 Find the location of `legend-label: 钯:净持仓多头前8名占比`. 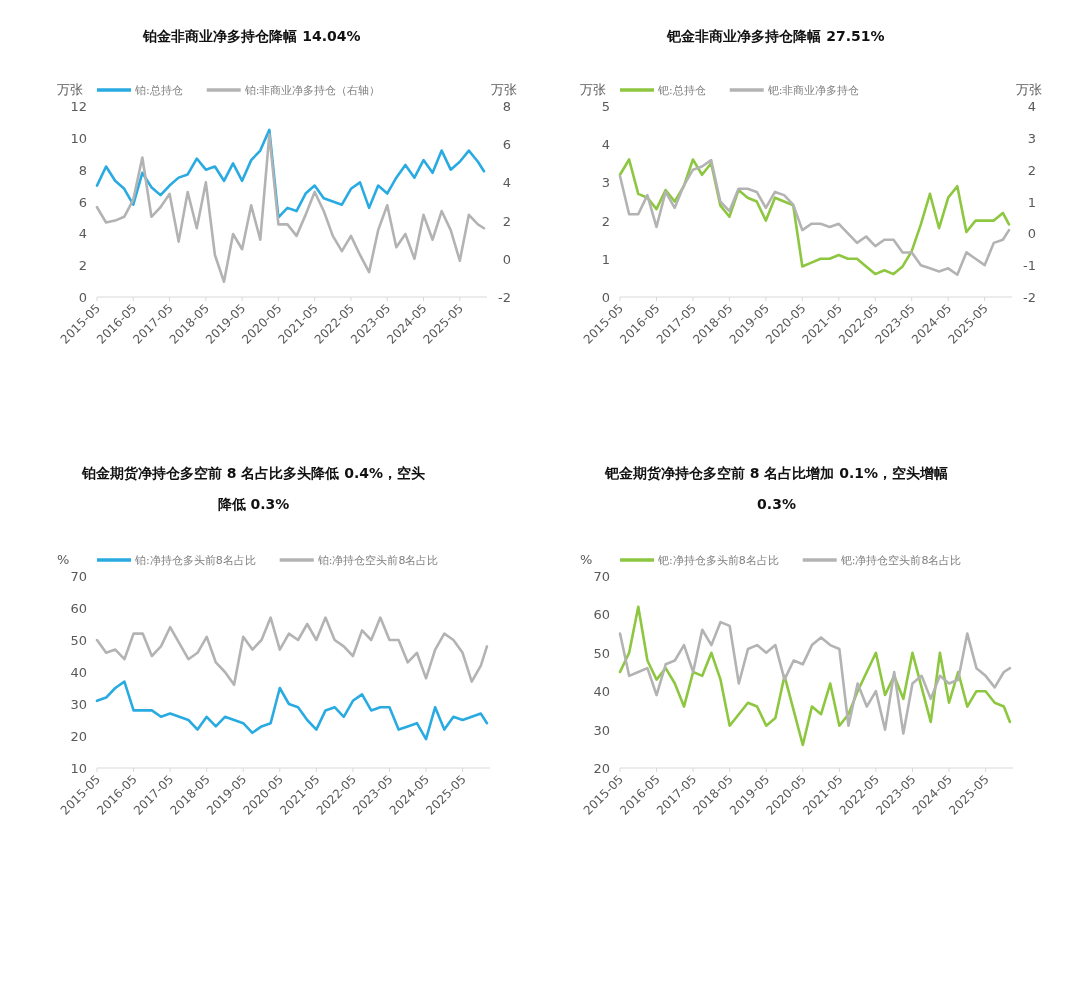

legend-label: 钯:净持仓多头前8名占比 is located at coordinates (718, 560).